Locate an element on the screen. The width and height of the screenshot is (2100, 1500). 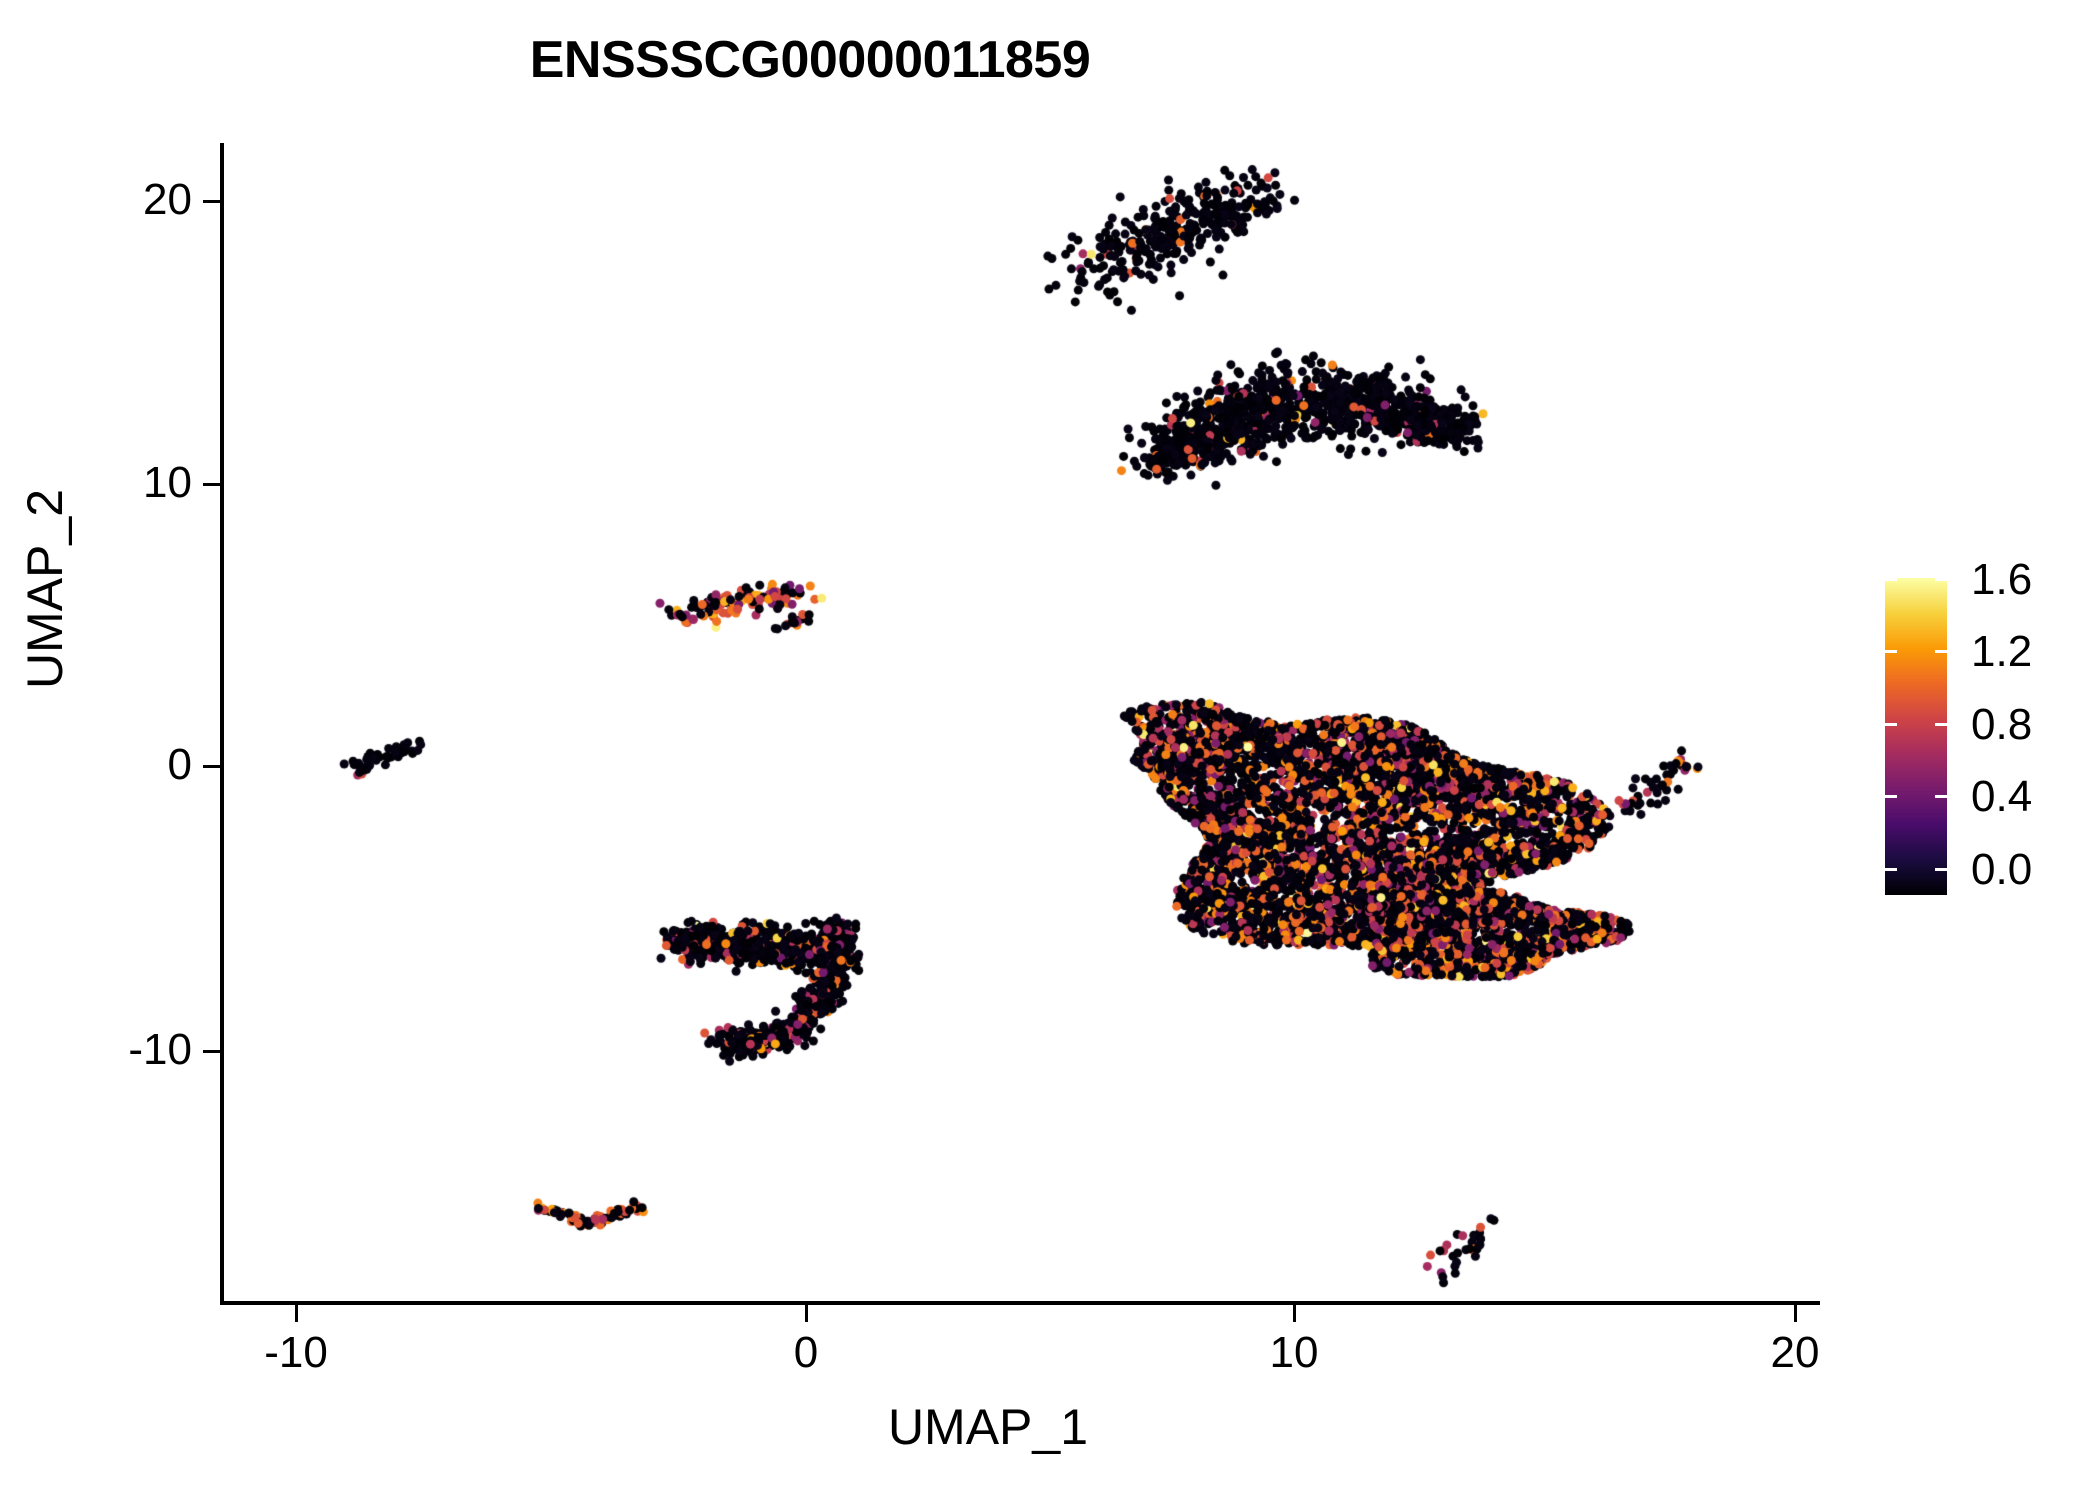
colorbar-label-1.6: 1.6 is located at coordinates (2002, 579).